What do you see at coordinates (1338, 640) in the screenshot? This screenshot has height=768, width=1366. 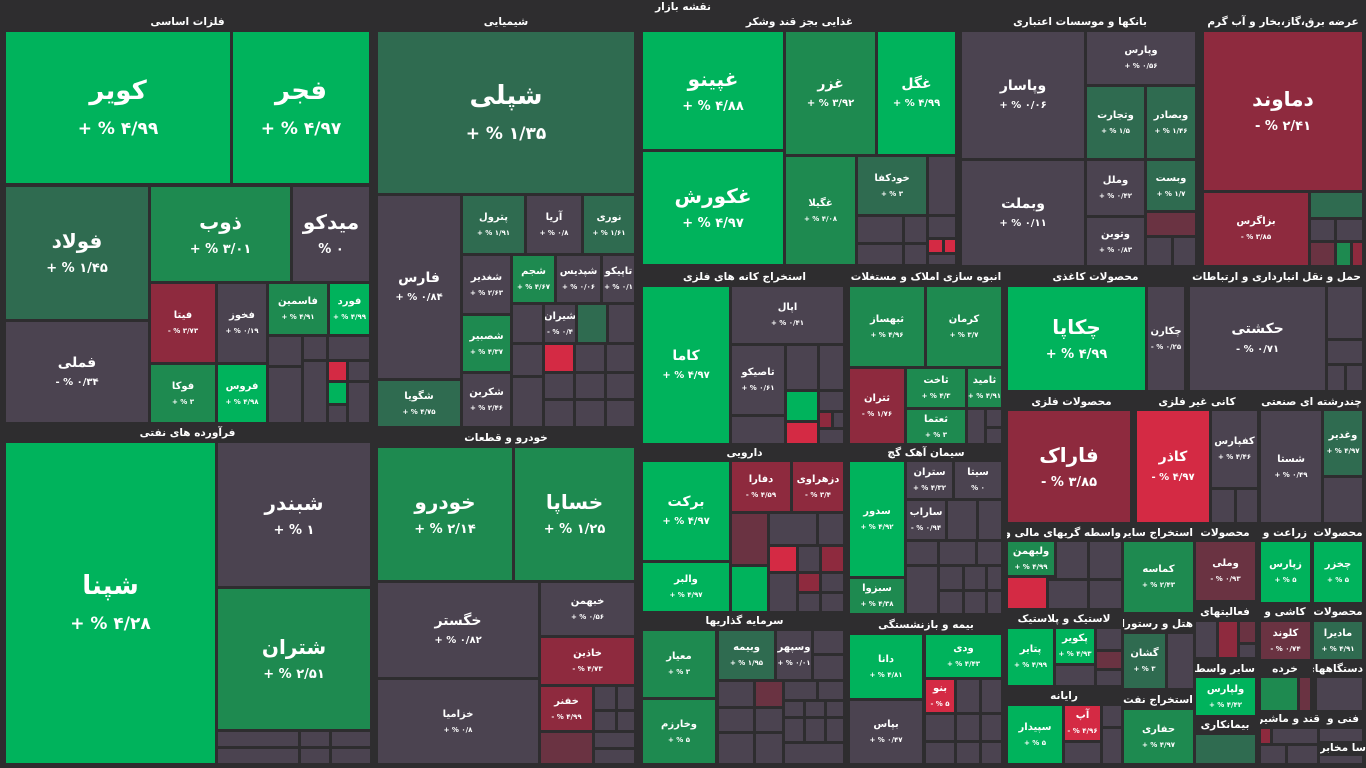 I see `stock-tile: مادیرا ۴/۹۱ % +` at bounding box center [1338, 640].